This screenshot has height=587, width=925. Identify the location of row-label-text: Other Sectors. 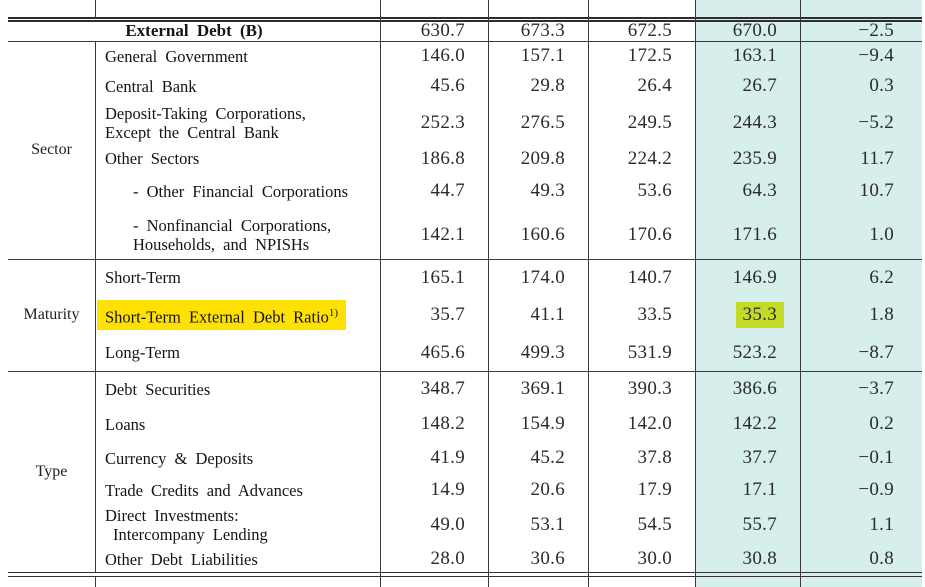
(152, 158).